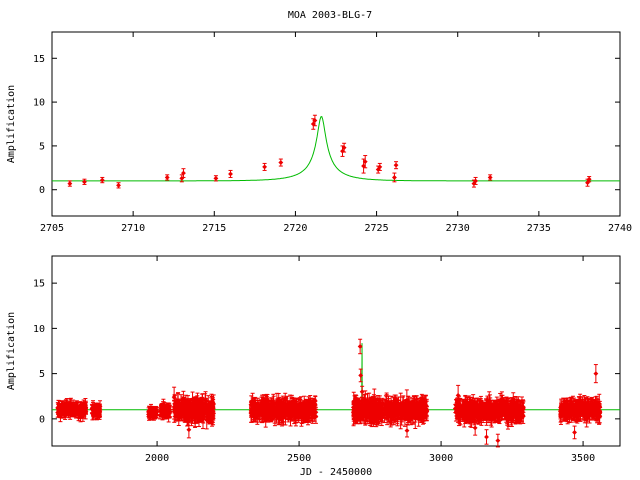  I want to click on x-tick-label: 2705, so click(52, 228).